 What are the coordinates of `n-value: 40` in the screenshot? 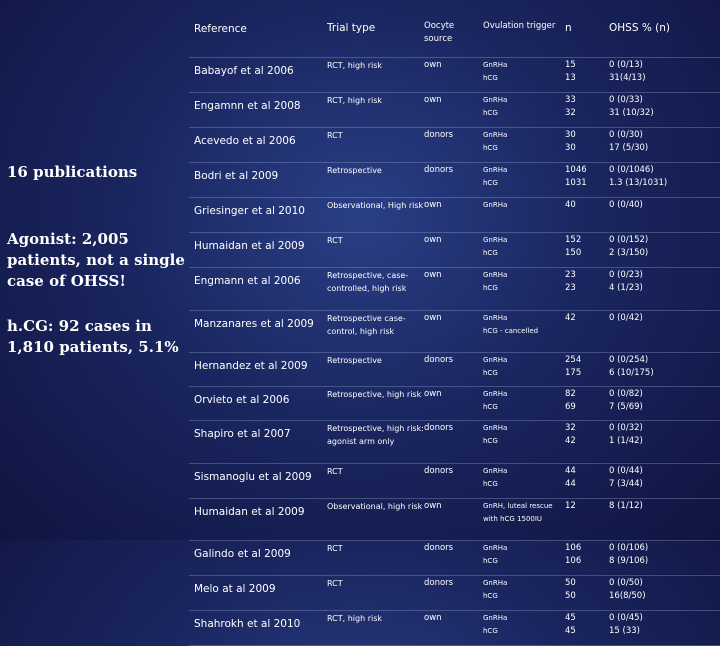 It's located at (570, 205).